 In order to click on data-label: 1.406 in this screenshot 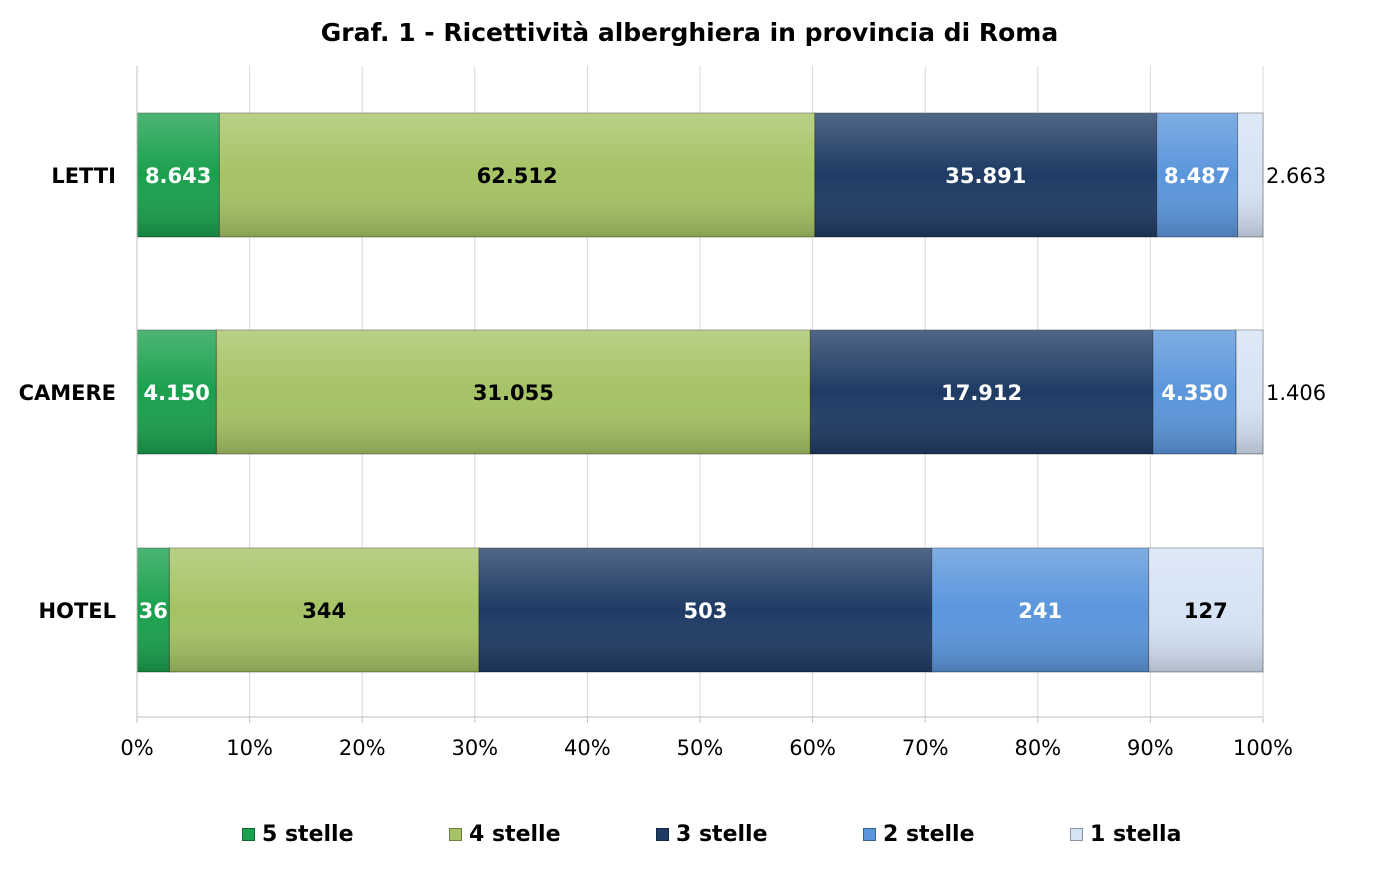, I will do `click(1296, 393)`.